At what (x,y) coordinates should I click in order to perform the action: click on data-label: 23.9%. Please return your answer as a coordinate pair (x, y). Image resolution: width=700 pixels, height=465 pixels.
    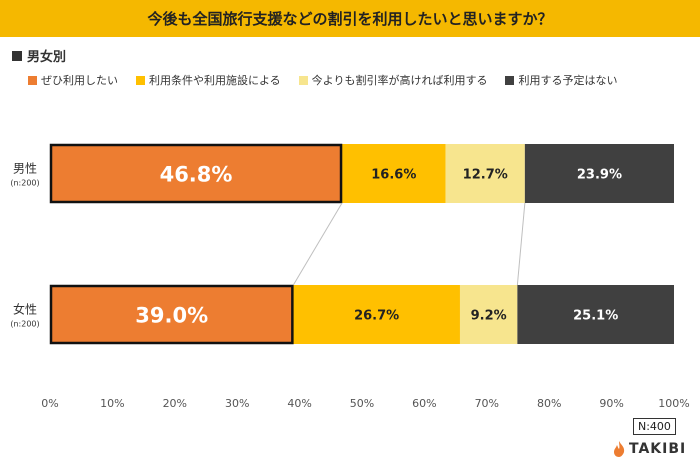
    Looking at the image, I should click on (599, 175).